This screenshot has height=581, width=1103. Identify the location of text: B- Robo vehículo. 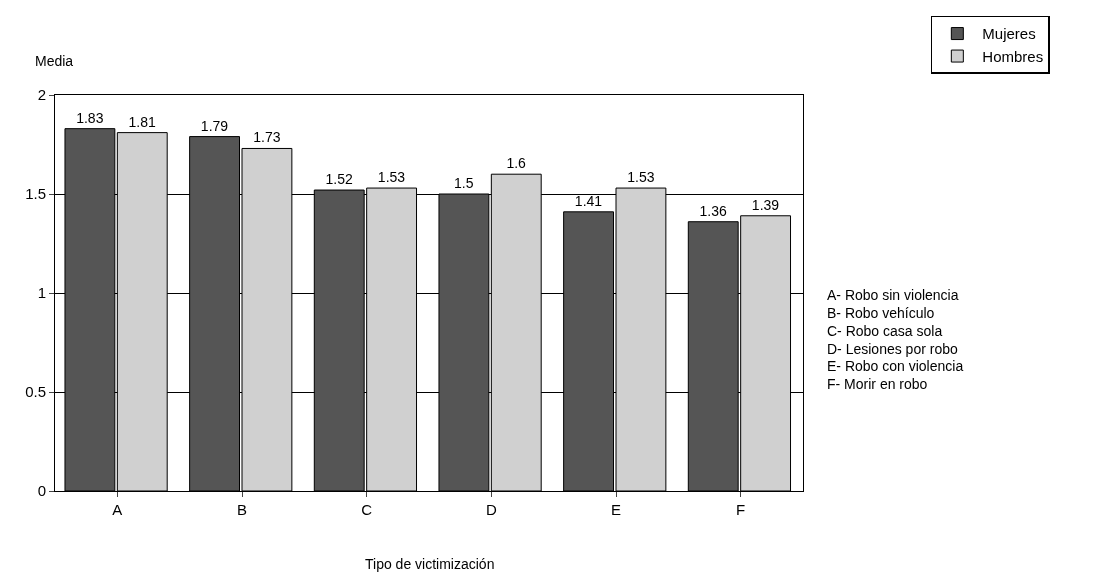
(881, 313).